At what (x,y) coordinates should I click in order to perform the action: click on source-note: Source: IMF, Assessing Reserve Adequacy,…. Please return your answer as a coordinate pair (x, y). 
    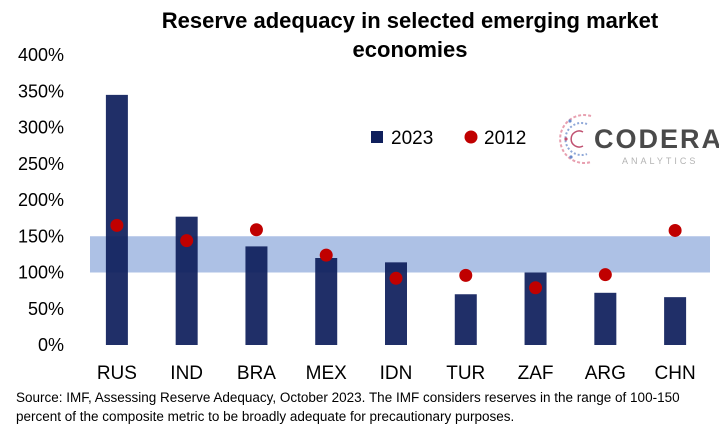
    Looking at the image, I should click on (348, 407).